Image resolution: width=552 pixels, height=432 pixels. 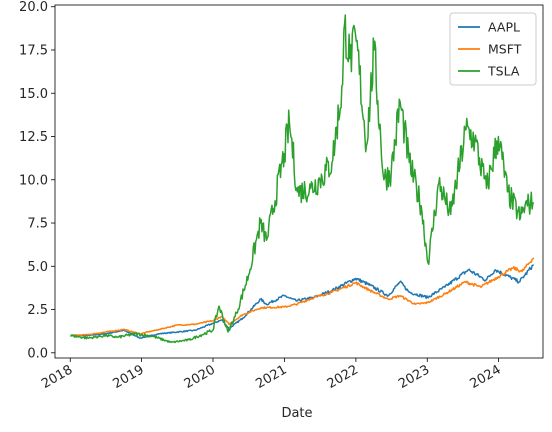 What do you see at coordinates (57, 377) in the screenshot?
I see `x-tick-label: 2018` at bounding box center [57, 377].